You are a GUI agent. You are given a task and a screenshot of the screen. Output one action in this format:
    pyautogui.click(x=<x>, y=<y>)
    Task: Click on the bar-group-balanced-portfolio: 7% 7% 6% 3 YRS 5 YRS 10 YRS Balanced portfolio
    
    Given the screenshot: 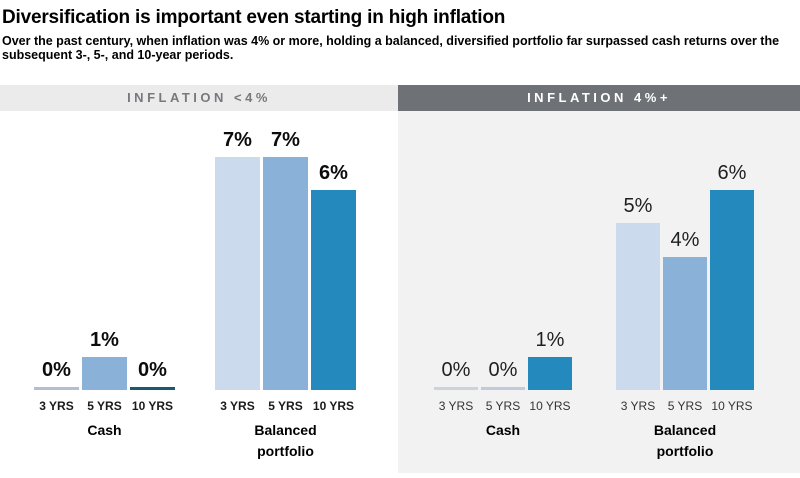 What is the action you would take?
    pyautogui.click(x=285, y=286)
    